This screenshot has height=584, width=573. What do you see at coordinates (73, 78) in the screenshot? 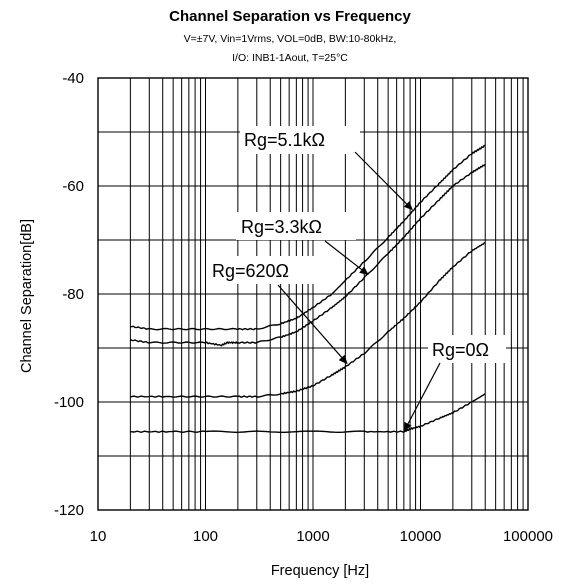
I see `y-tick-label: -40` at bounding box center [73, 78].